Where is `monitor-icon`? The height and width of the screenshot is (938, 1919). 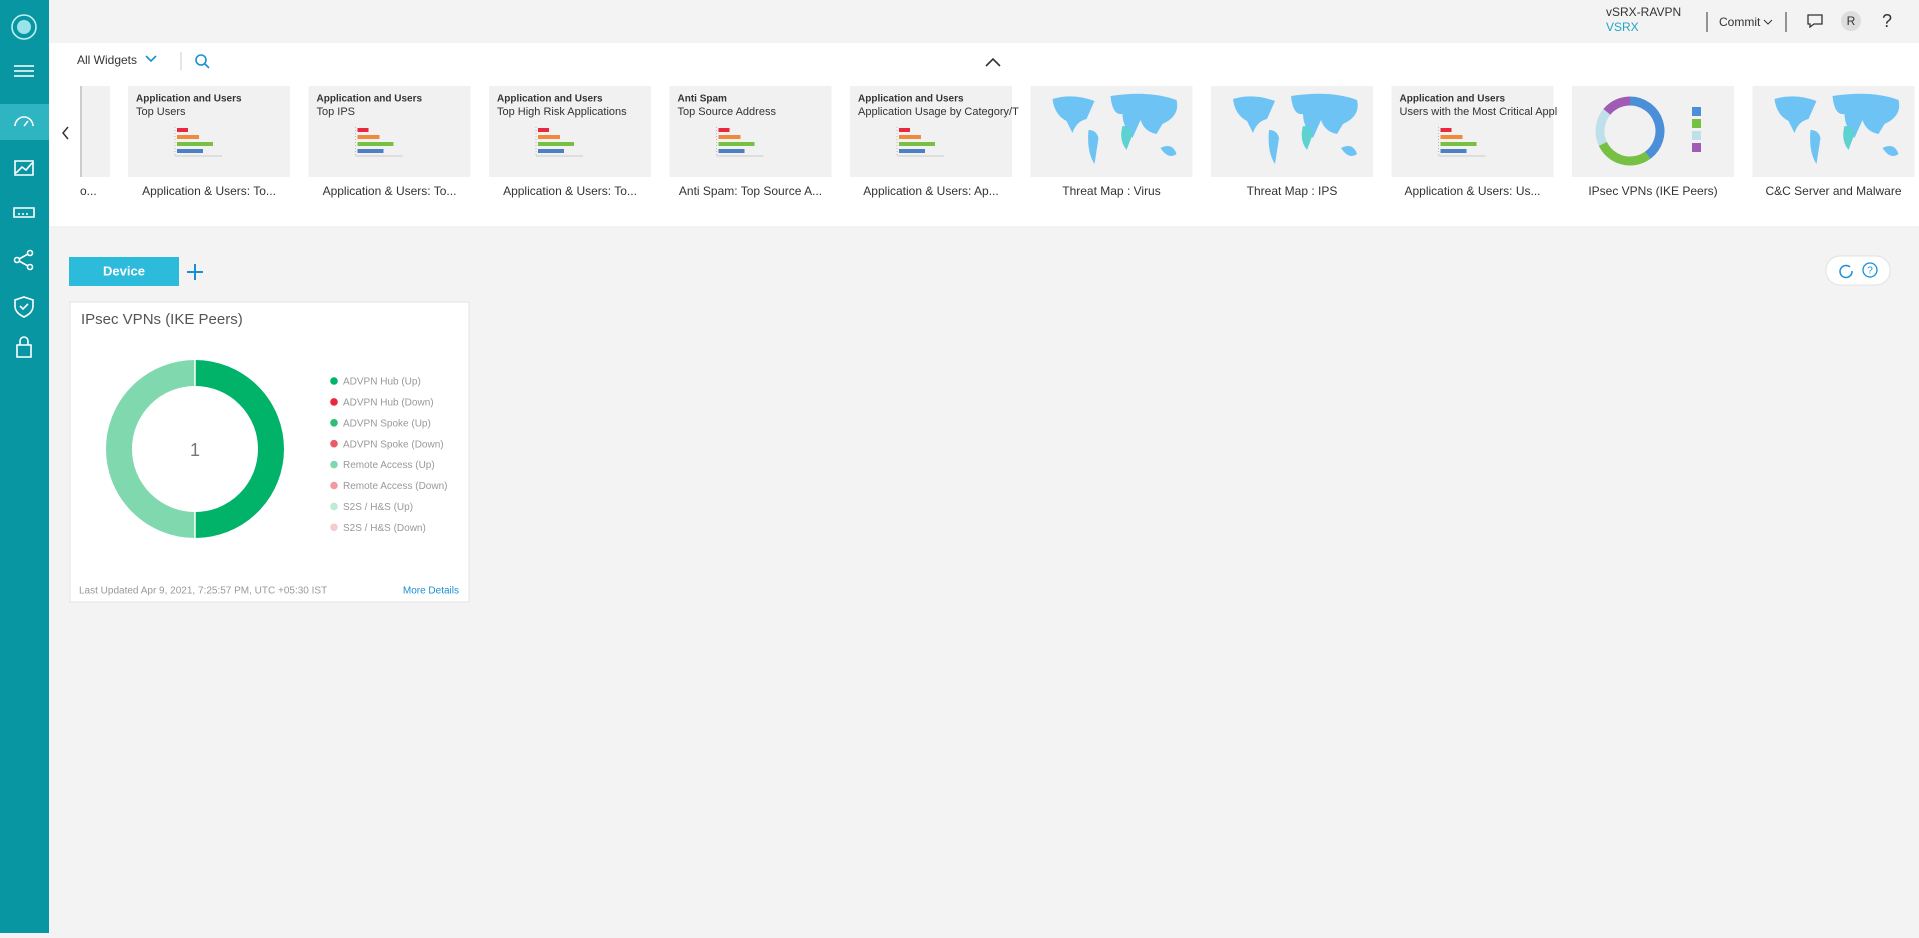
monitor-icon is located at coordinates (24, 168).